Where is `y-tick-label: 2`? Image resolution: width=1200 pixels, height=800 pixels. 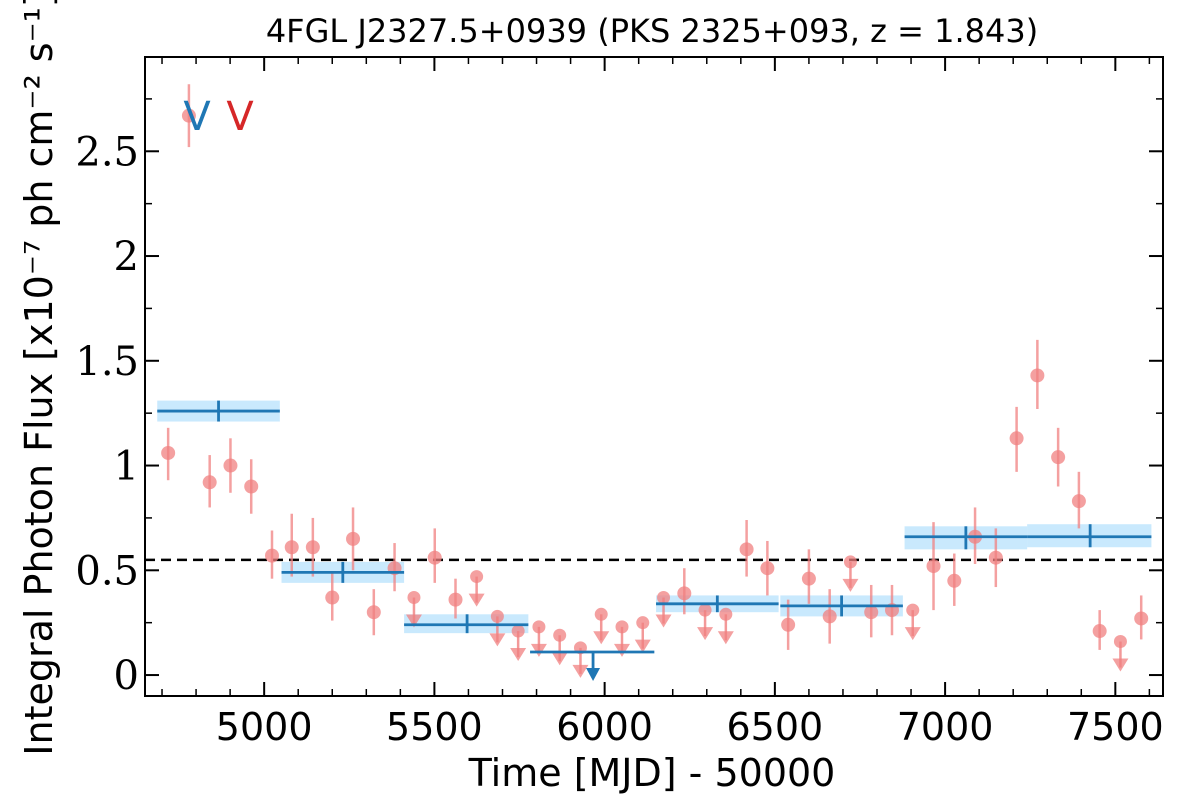
y-tick-label: 2 is located at coordinates (126, 257).